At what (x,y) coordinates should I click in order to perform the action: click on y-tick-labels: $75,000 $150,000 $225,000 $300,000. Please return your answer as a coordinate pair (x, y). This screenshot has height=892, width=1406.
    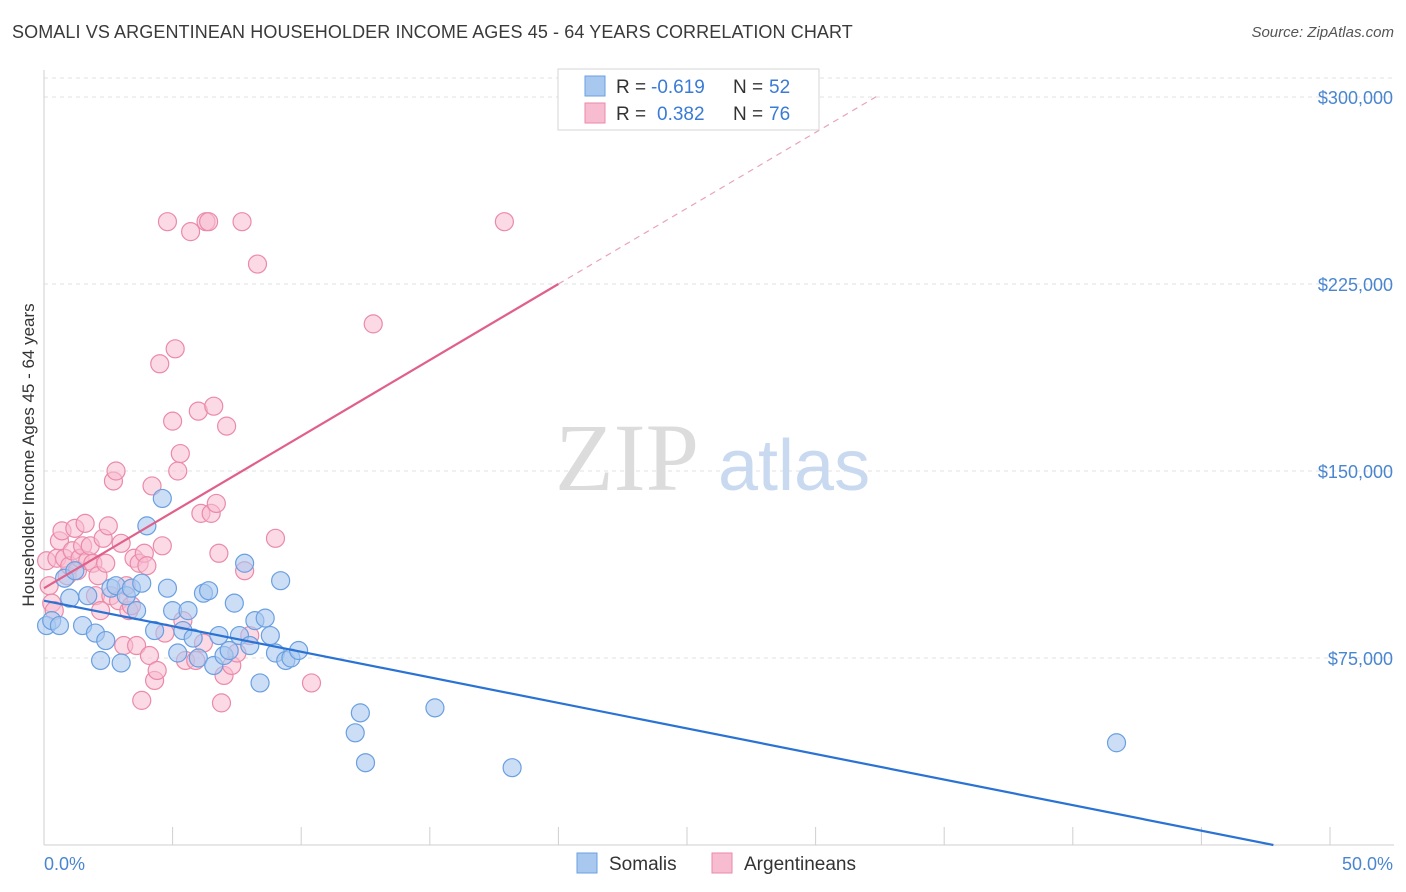
    Looking at the image, I should click on (1355, 378).